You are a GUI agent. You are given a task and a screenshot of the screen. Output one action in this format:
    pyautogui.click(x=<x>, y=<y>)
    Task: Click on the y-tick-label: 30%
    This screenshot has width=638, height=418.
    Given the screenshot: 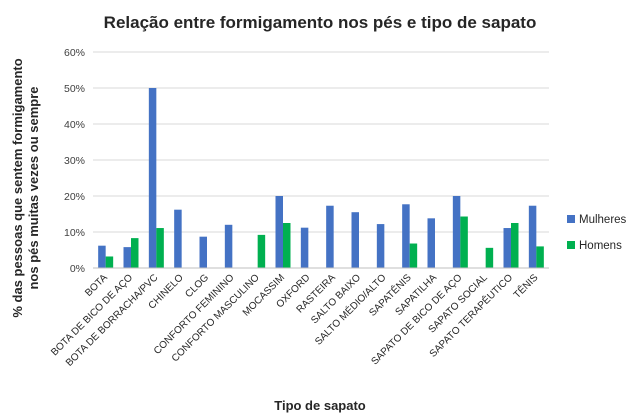 What is the action you would take?
    pyautogui.click(x=74, y=161)
    